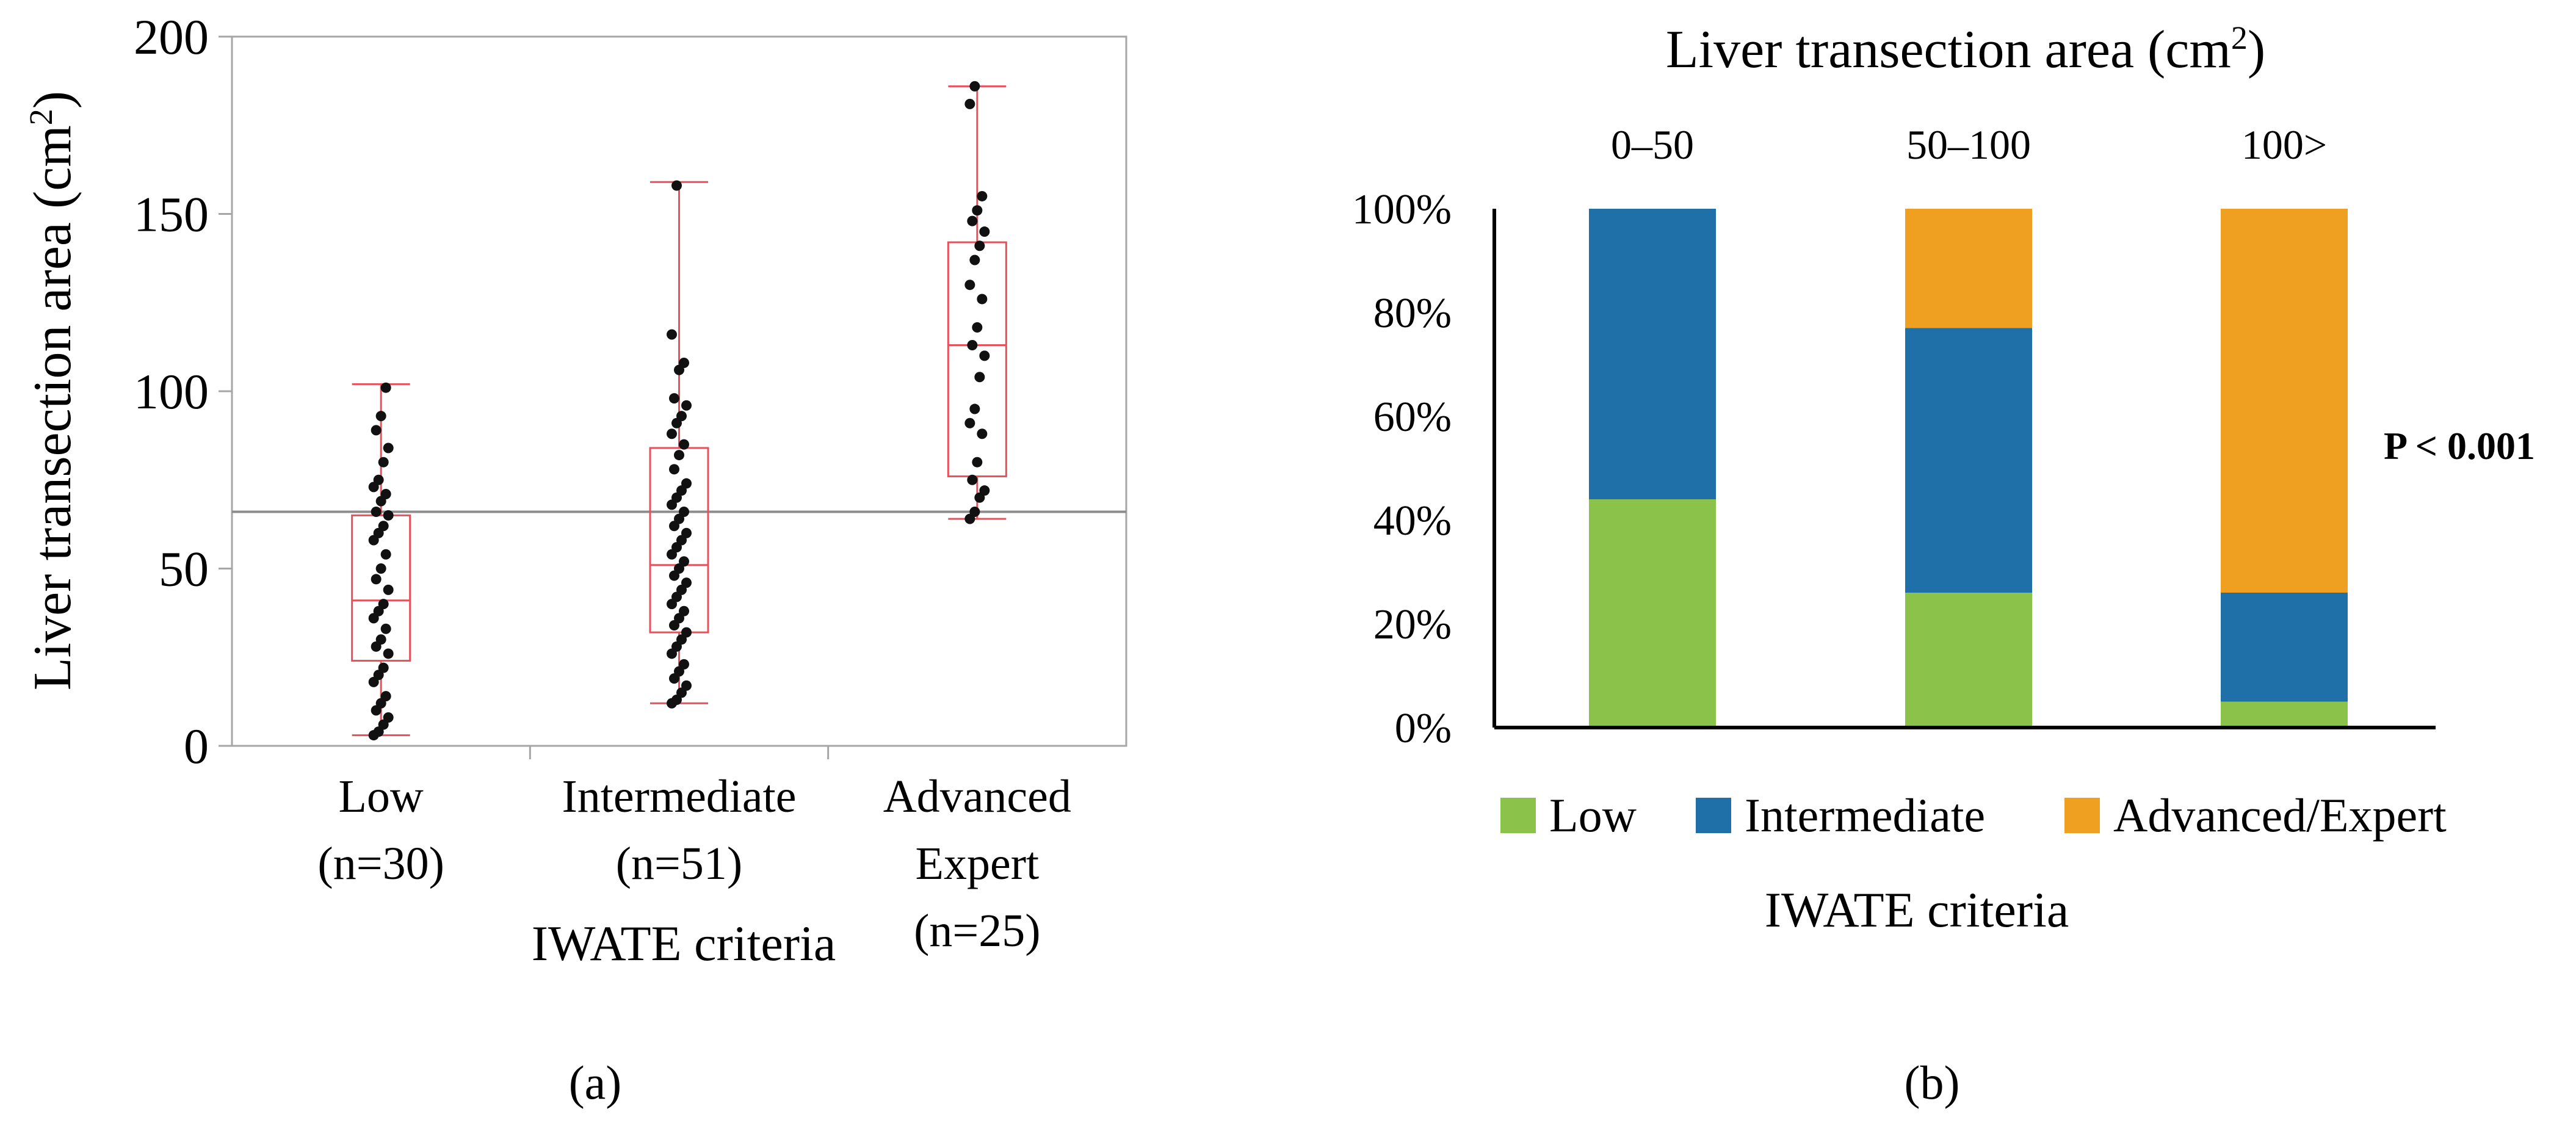 The height and width of the screenshot is (1131, 2576). Describe the element at coordinates (2459, 446) in the screenshot. I see `p-value-annotation: P < 0.001` at that location.